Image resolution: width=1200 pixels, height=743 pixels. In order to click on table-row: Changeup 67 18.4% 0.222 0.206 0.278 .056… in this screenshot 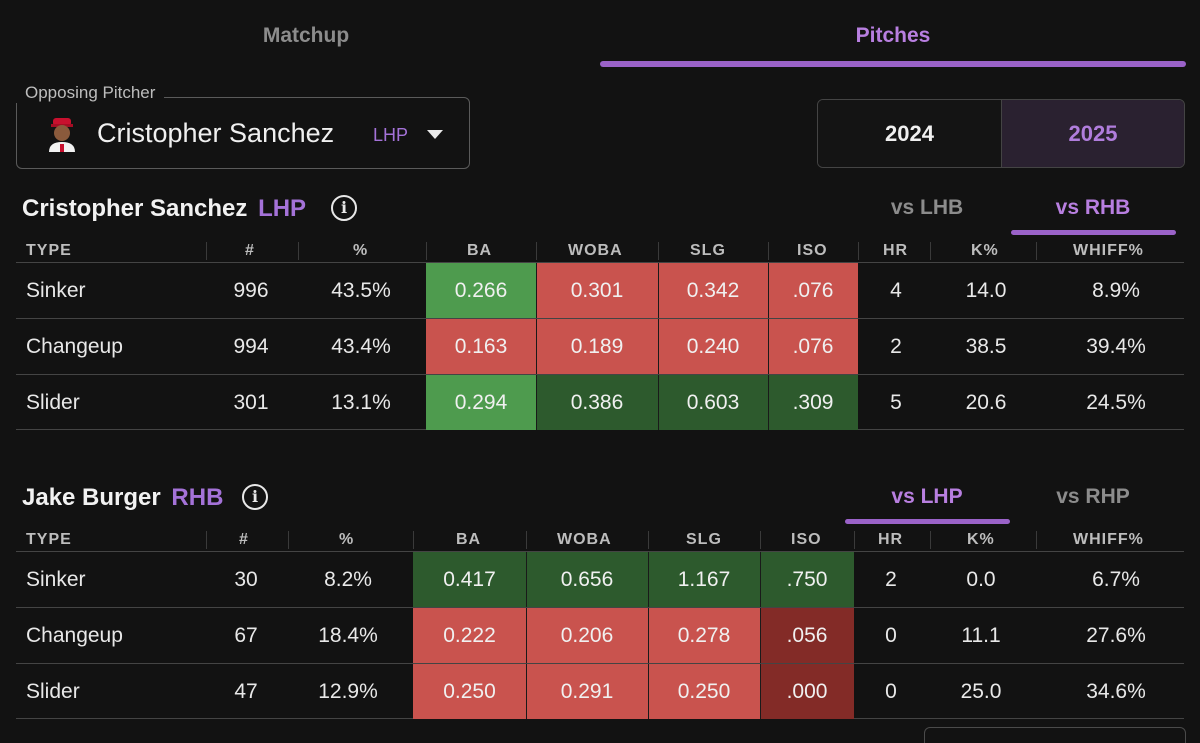, I will do `click(600, 635)`.